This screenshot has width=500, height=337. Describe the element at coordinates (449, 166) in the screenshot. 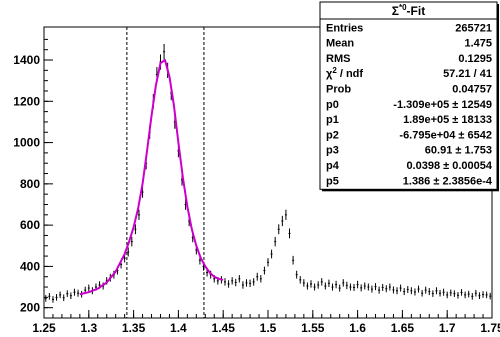

I see `stats-value: 0.0398 ± 0.00054` at that location.